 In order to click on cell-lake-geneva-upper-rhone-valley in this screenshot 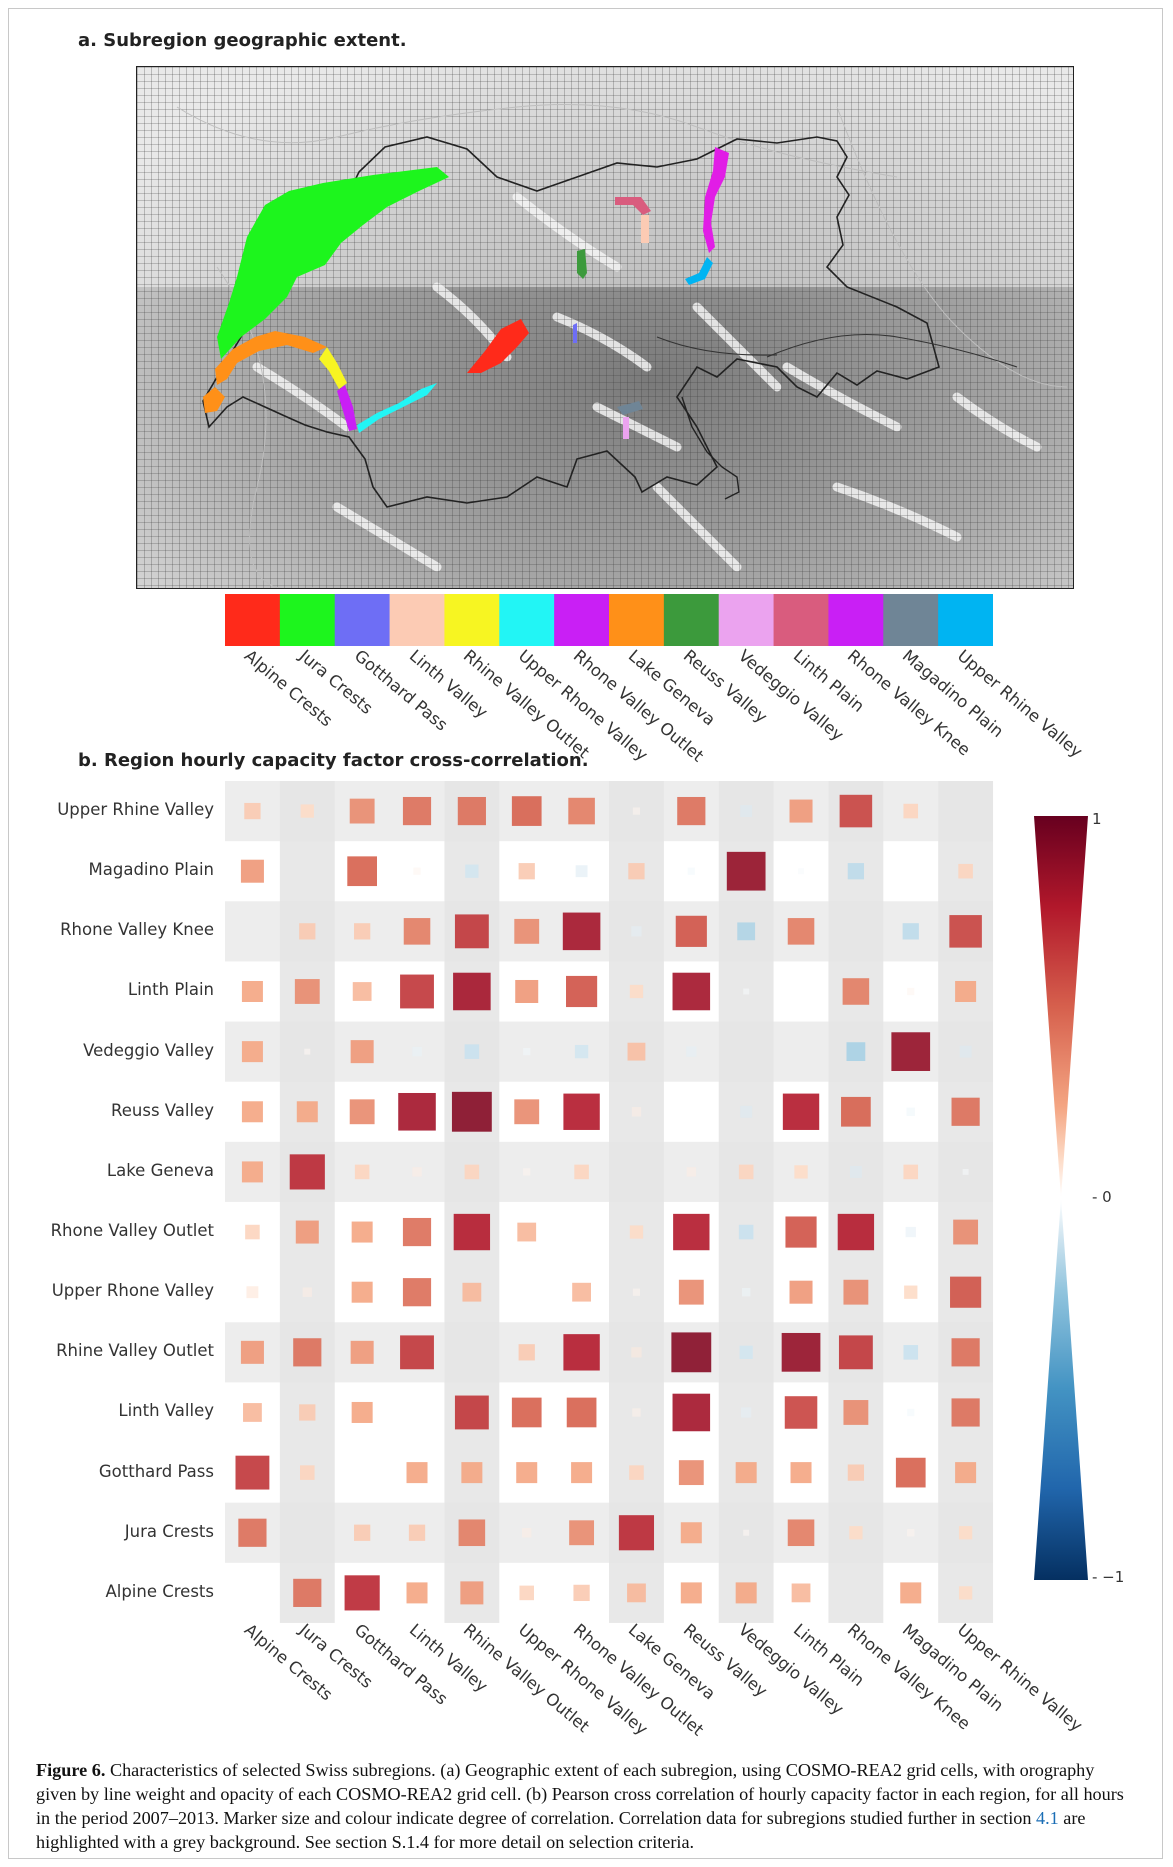, I will do `click(527, 1172)`.